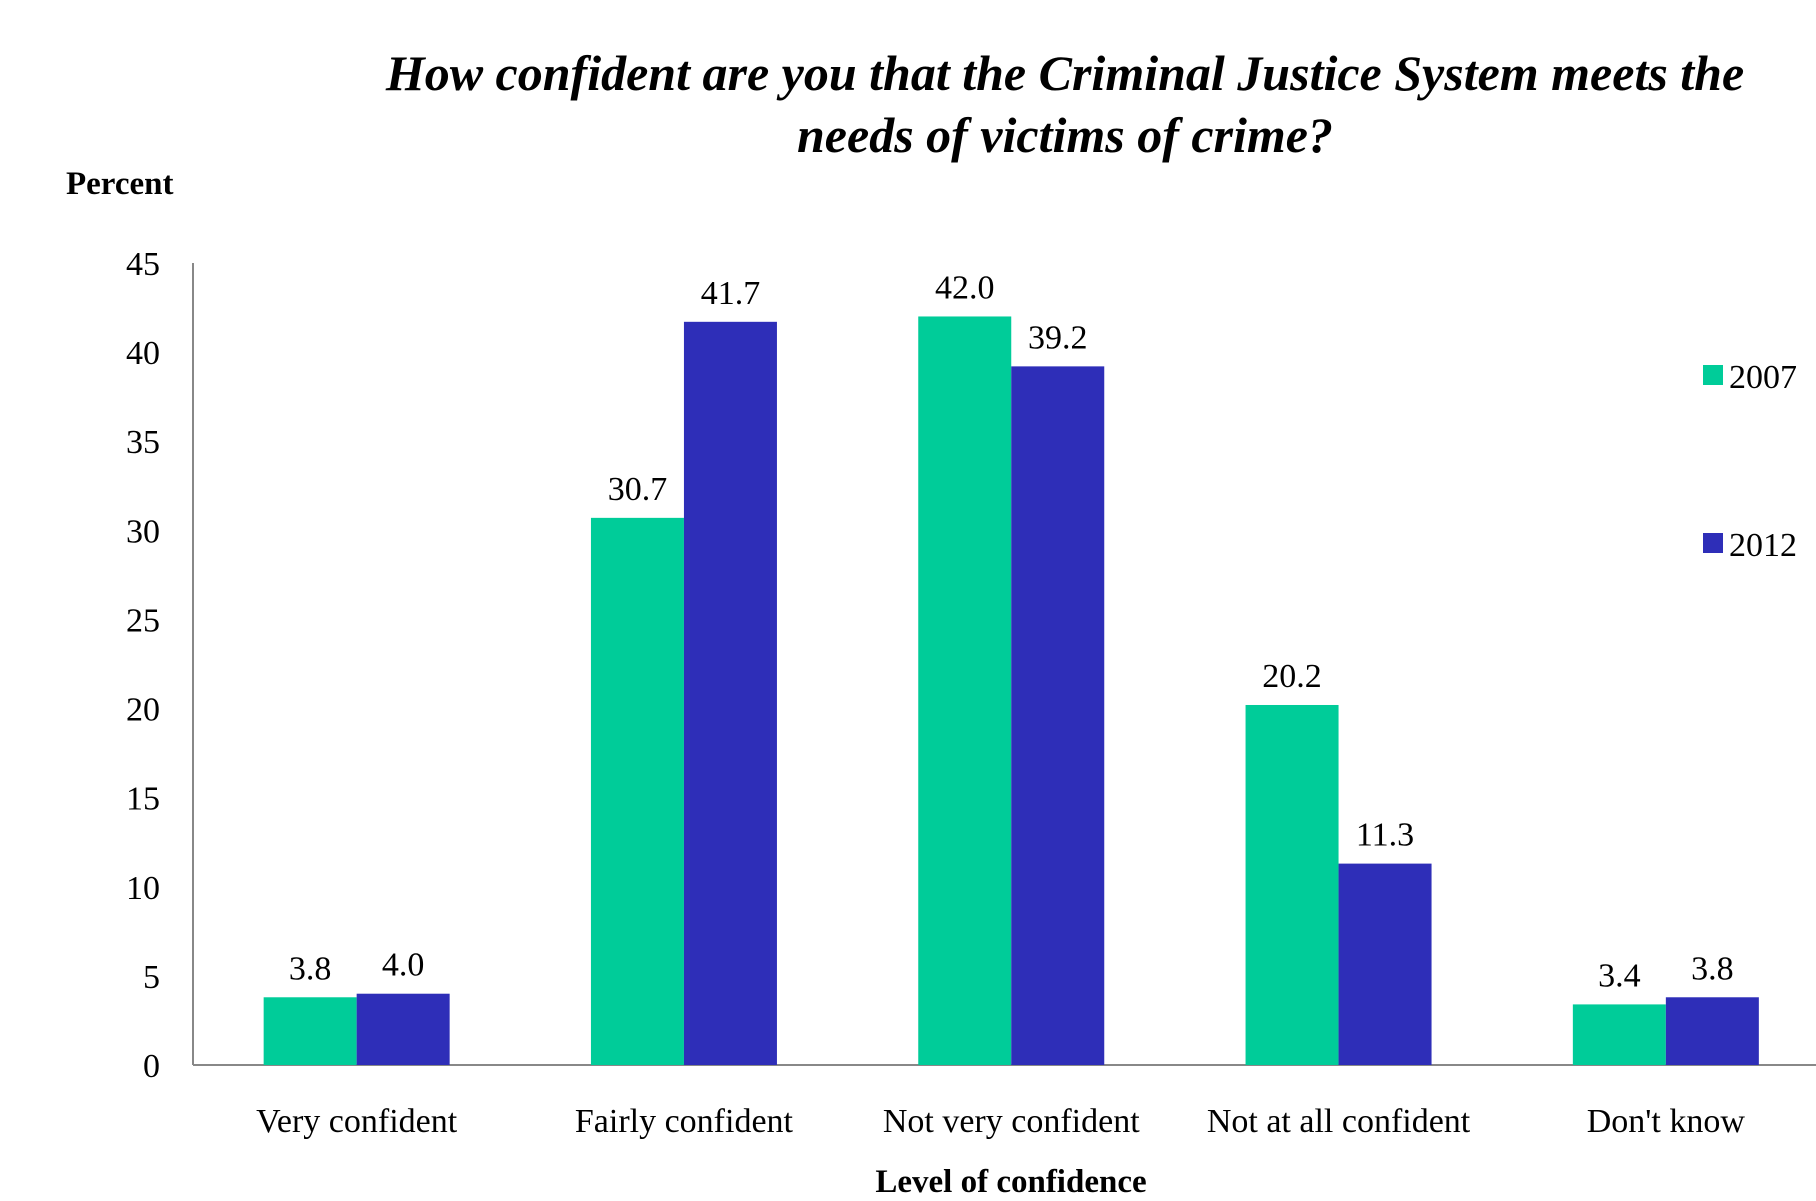 The height and width of the screenshot is (1201, 1816). I want to click on data-label: 39.2, so click(1058, 337).